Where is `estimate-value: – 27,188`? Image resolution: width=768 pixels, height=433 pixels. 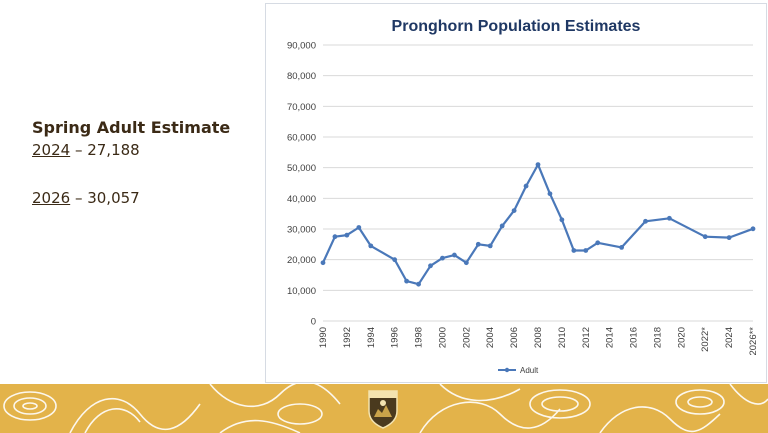 estimate-value: – 27,188 is located at coordinates (105, 150).